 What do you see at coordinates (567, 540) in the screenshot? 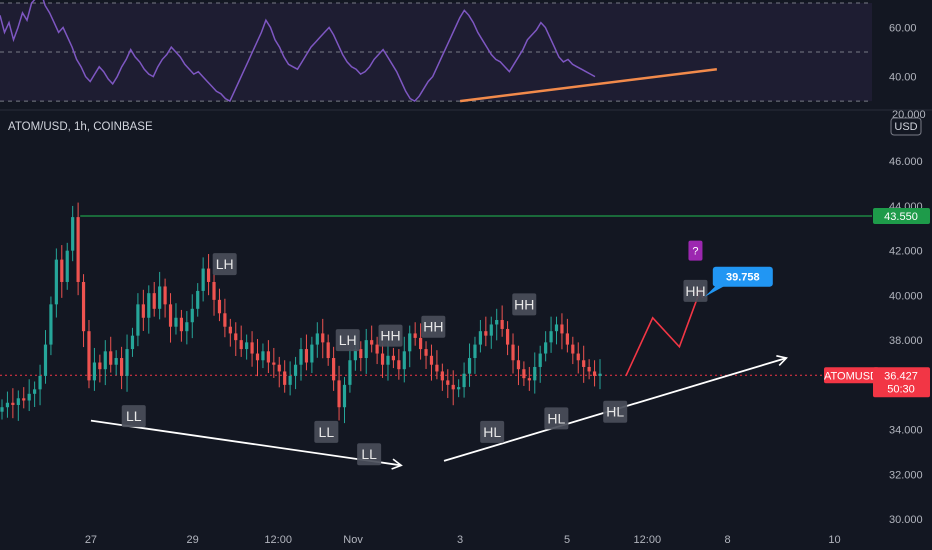
I see `time-tick-label: 5` at bounding box center [567, 540].